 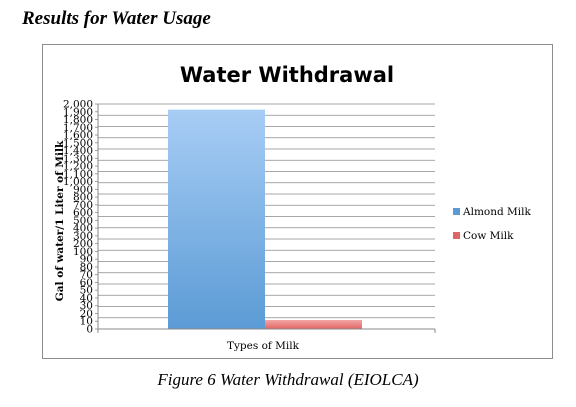 I want to click on figure-caption: Figure 6 Water Withdrawal (EIOLCA), so click(x=288, y=379).